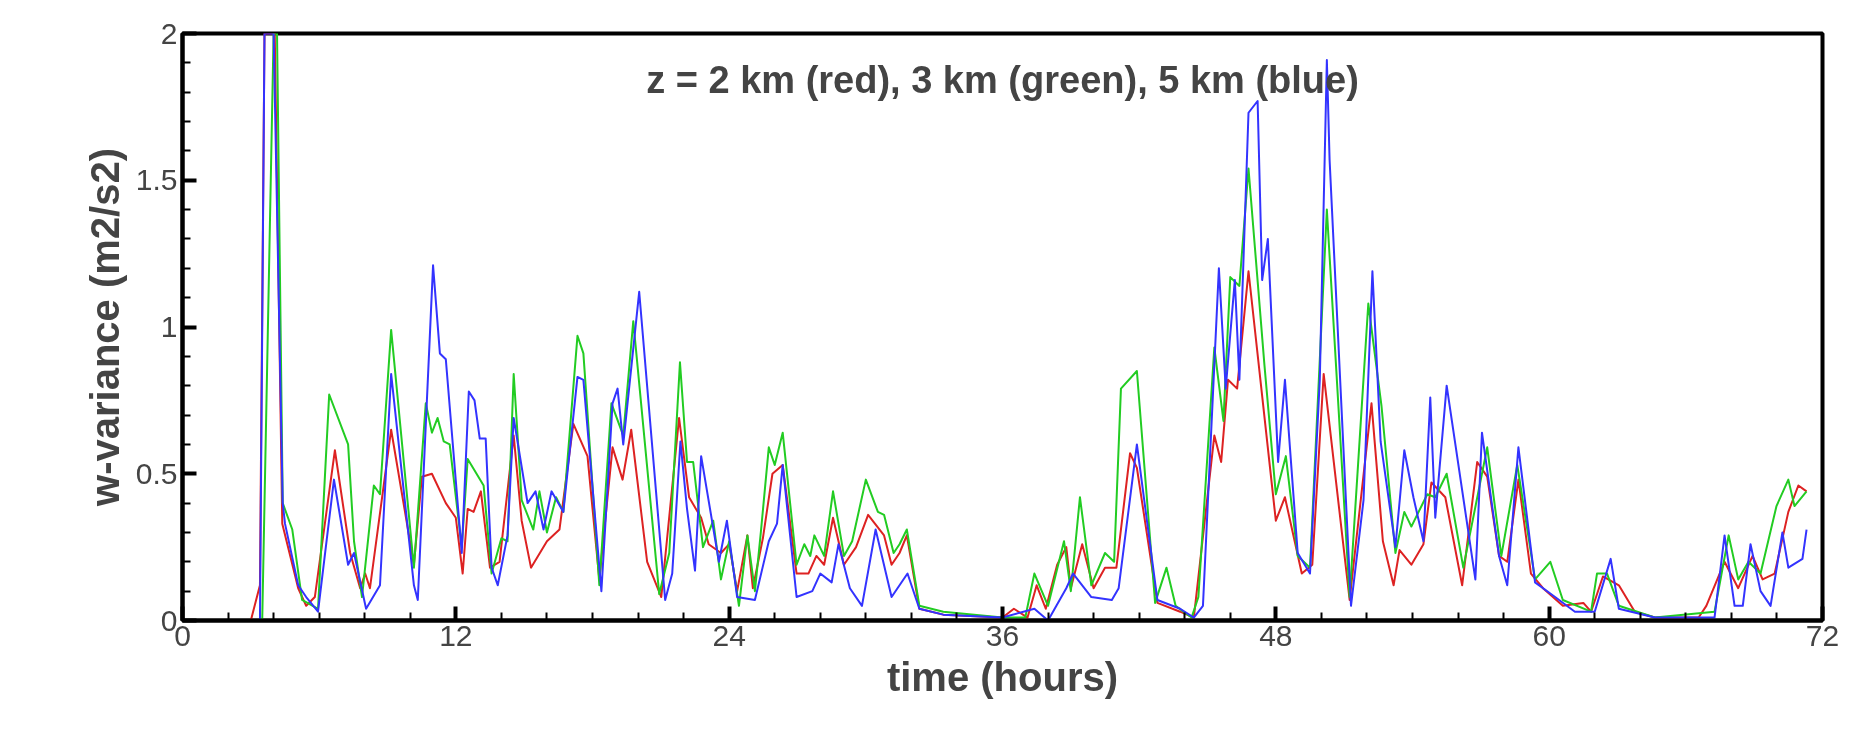 The height and width of the screenshot is (754, 1849). What do you see at coordinates (1822, 635) in the screenshot?
I see `x-tick-label: 72` at bounding box center [1822, 635].